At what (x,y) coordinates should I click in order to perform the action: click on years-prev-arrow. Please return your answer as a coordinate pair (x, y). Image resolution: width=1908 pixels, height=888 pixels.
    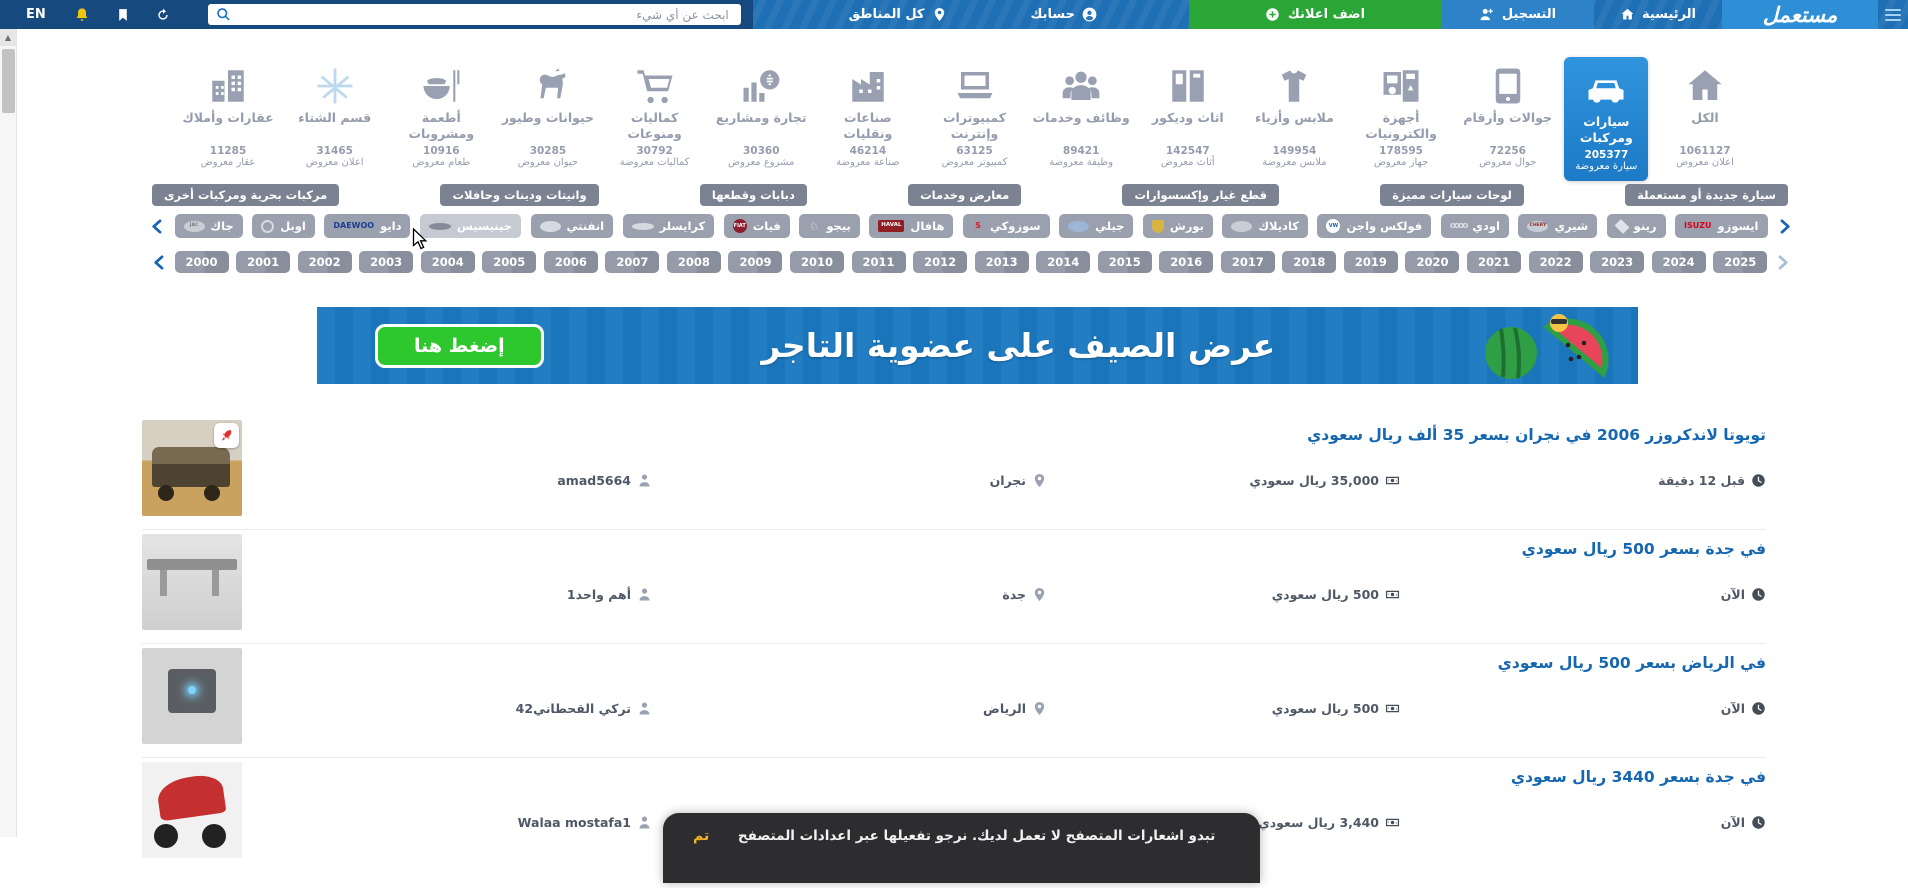
    Looking at the image, I should click on (159, 262).